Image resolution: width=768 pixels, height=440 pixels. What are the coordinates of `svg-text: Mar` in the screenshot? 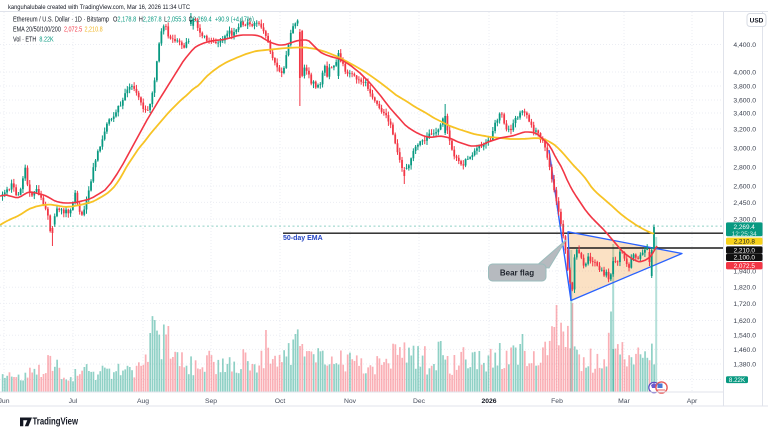 It's located at (624, 401).